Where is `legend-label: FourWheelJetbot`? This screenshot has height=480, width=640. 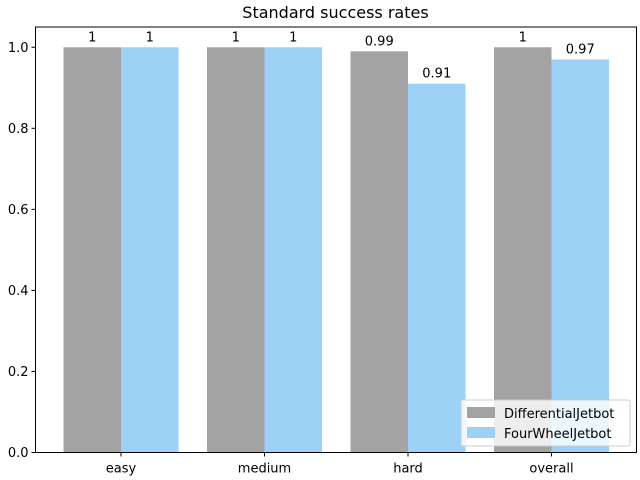
legend-label: FourWheelJetbot is located at coordinates (558, 434).